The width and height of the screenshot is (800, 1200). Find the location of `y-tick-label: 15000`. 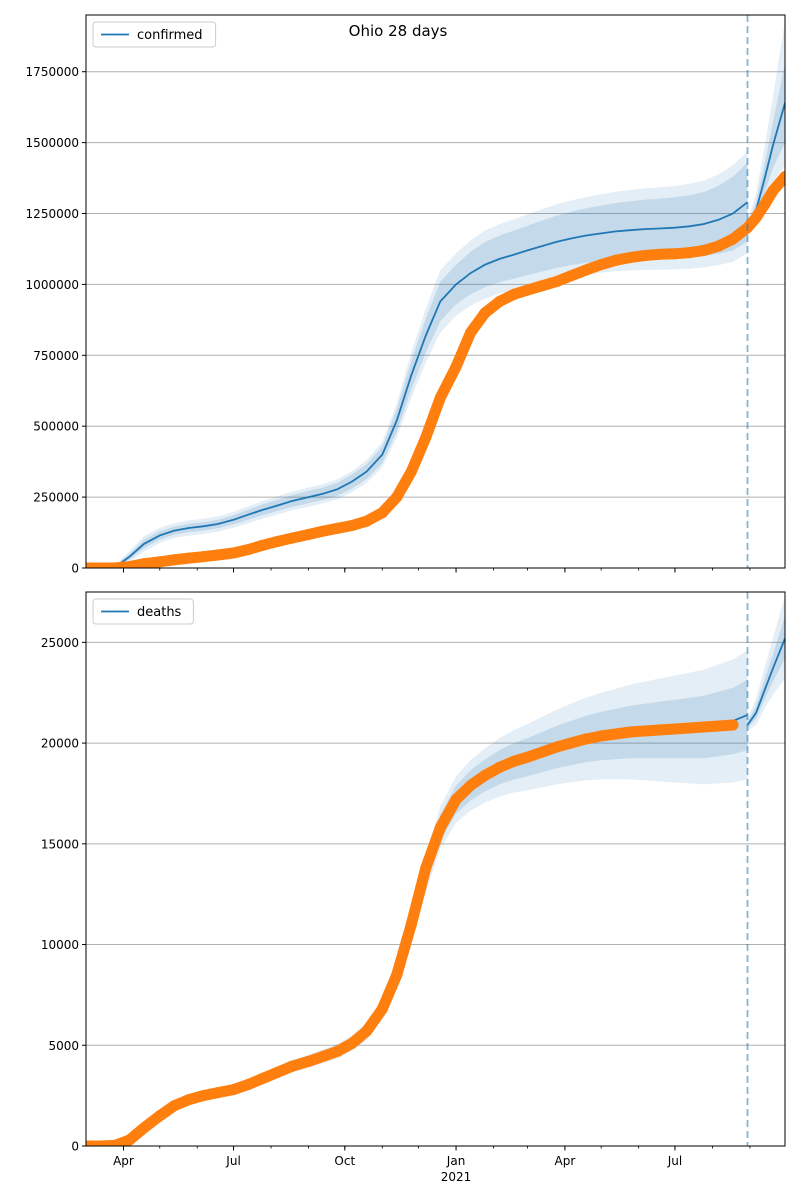

y-tick-label: 15000 is located at coordinates (60, 844).